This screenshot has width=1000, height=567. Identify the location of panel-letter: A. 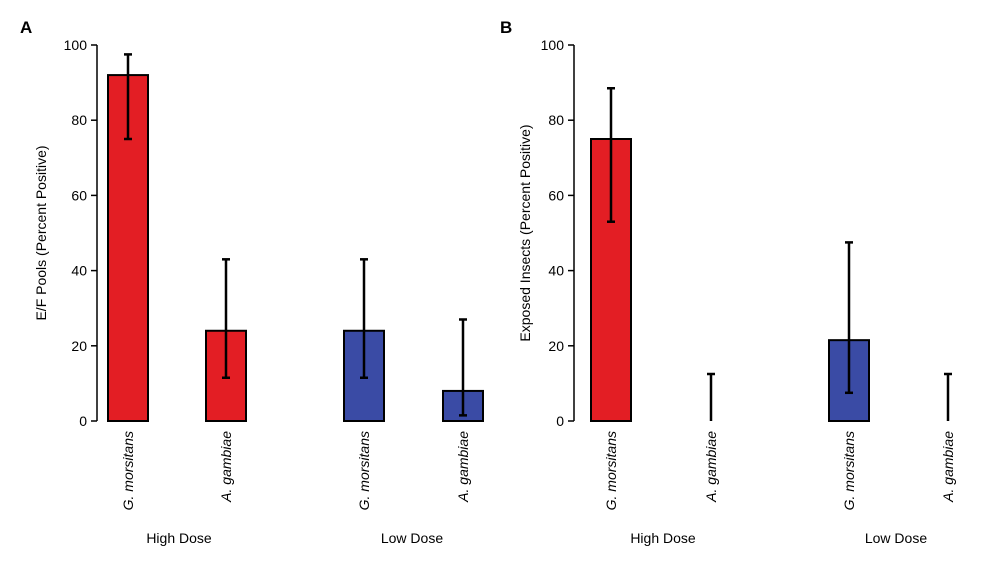
(26, 27).